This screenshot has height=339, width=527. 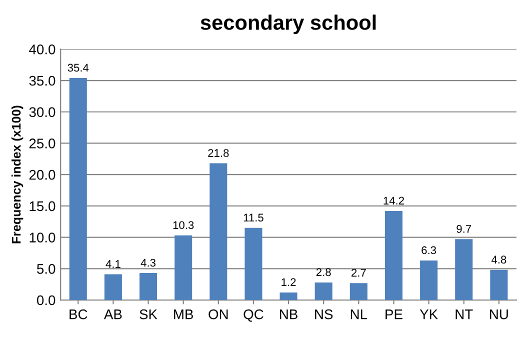 What do you see at coordinates (78, 68) in the screenshot?
I see `data-label: 35.4` at bounding box center [78, 68].